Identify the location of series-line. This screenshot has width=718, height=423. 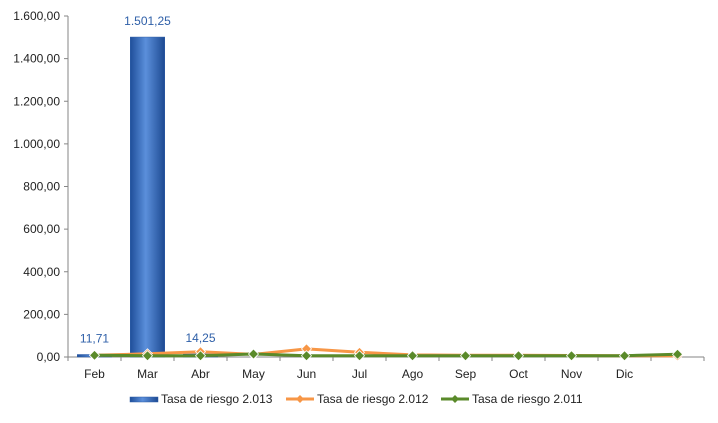
(386, 355).